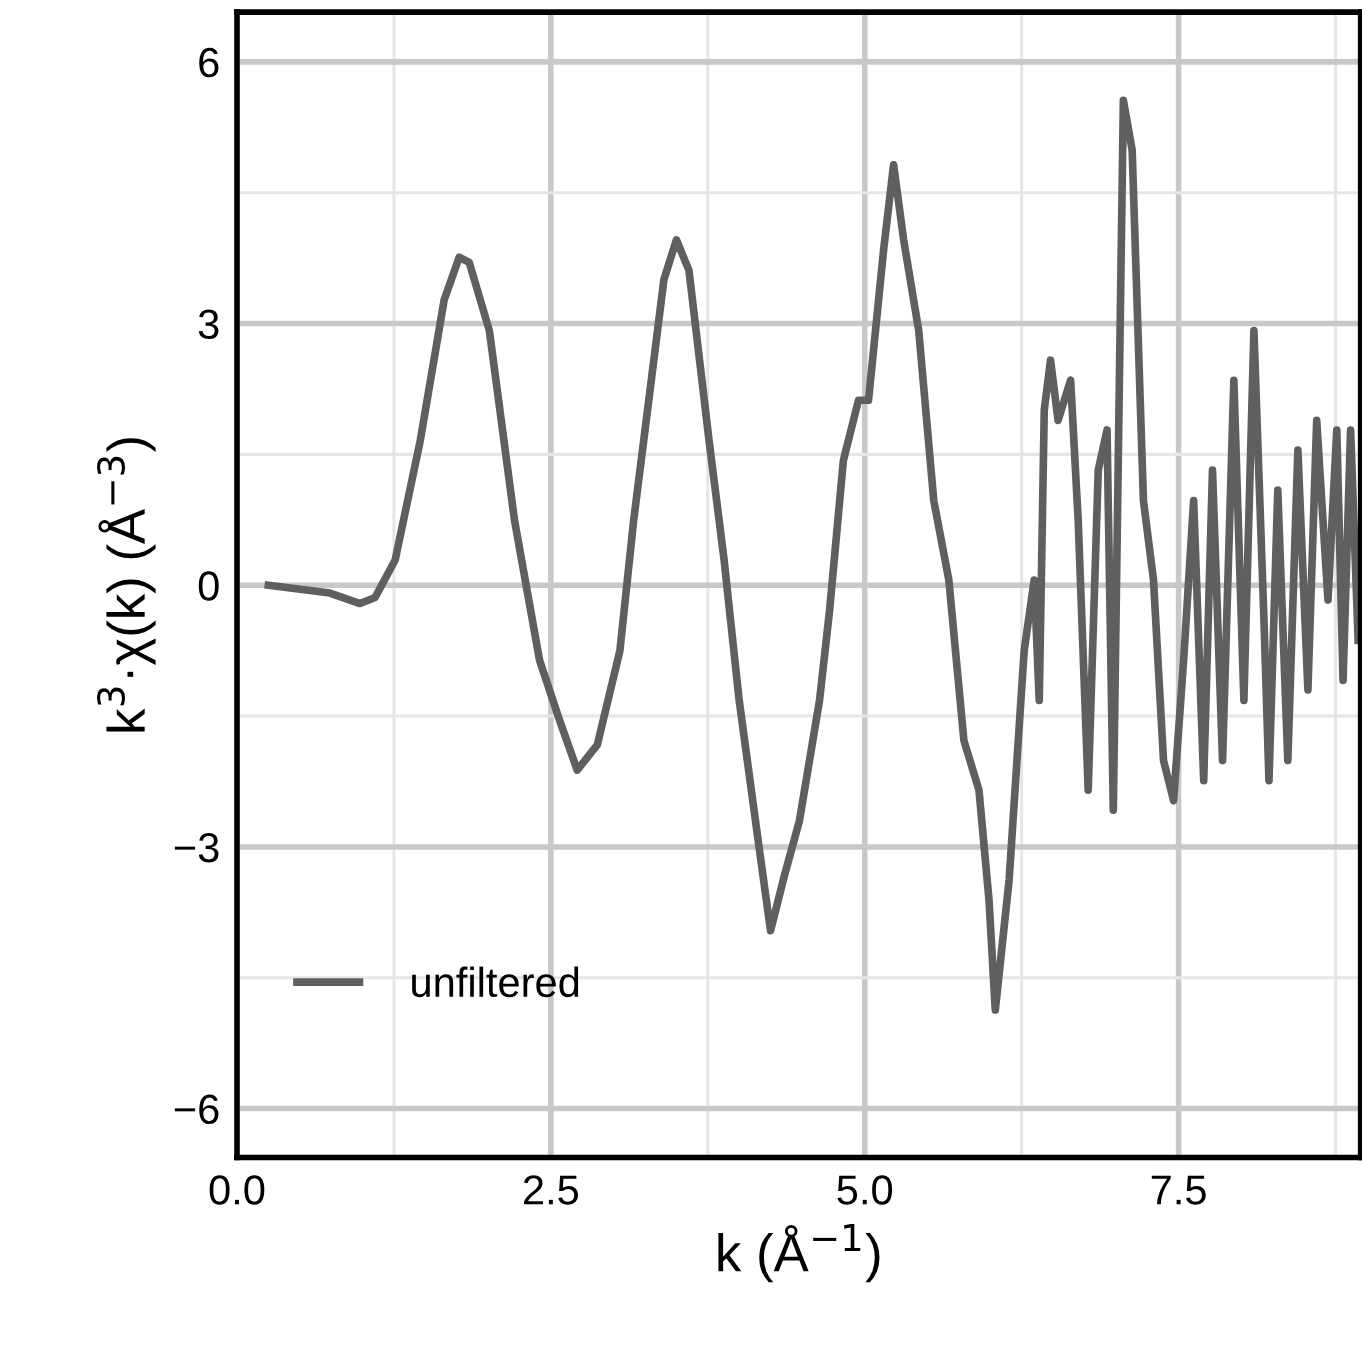  What do you see at coordinates (126, 585) in the screenshot?
I see `y-axis-title: k$^{3}$·χ(k) (Å$^{−3}$)` at bounding box center [126, 585].